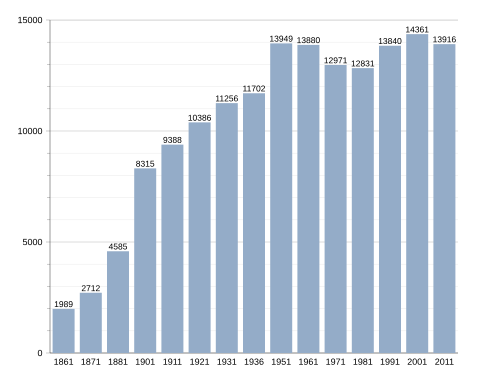 Image resolution: width=488 pixels, height=373 pixels. I want to click on data-label: 11702, so click(254, 89).